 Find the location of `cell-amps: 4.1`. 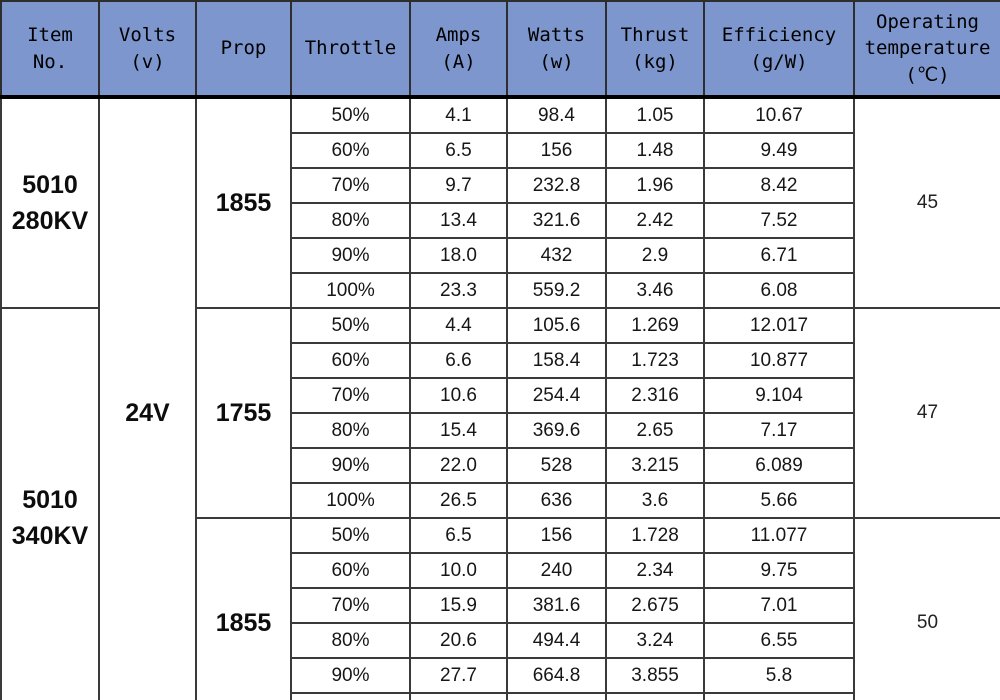

cell-amps: 4.1 is located at coordinates (458, 115).